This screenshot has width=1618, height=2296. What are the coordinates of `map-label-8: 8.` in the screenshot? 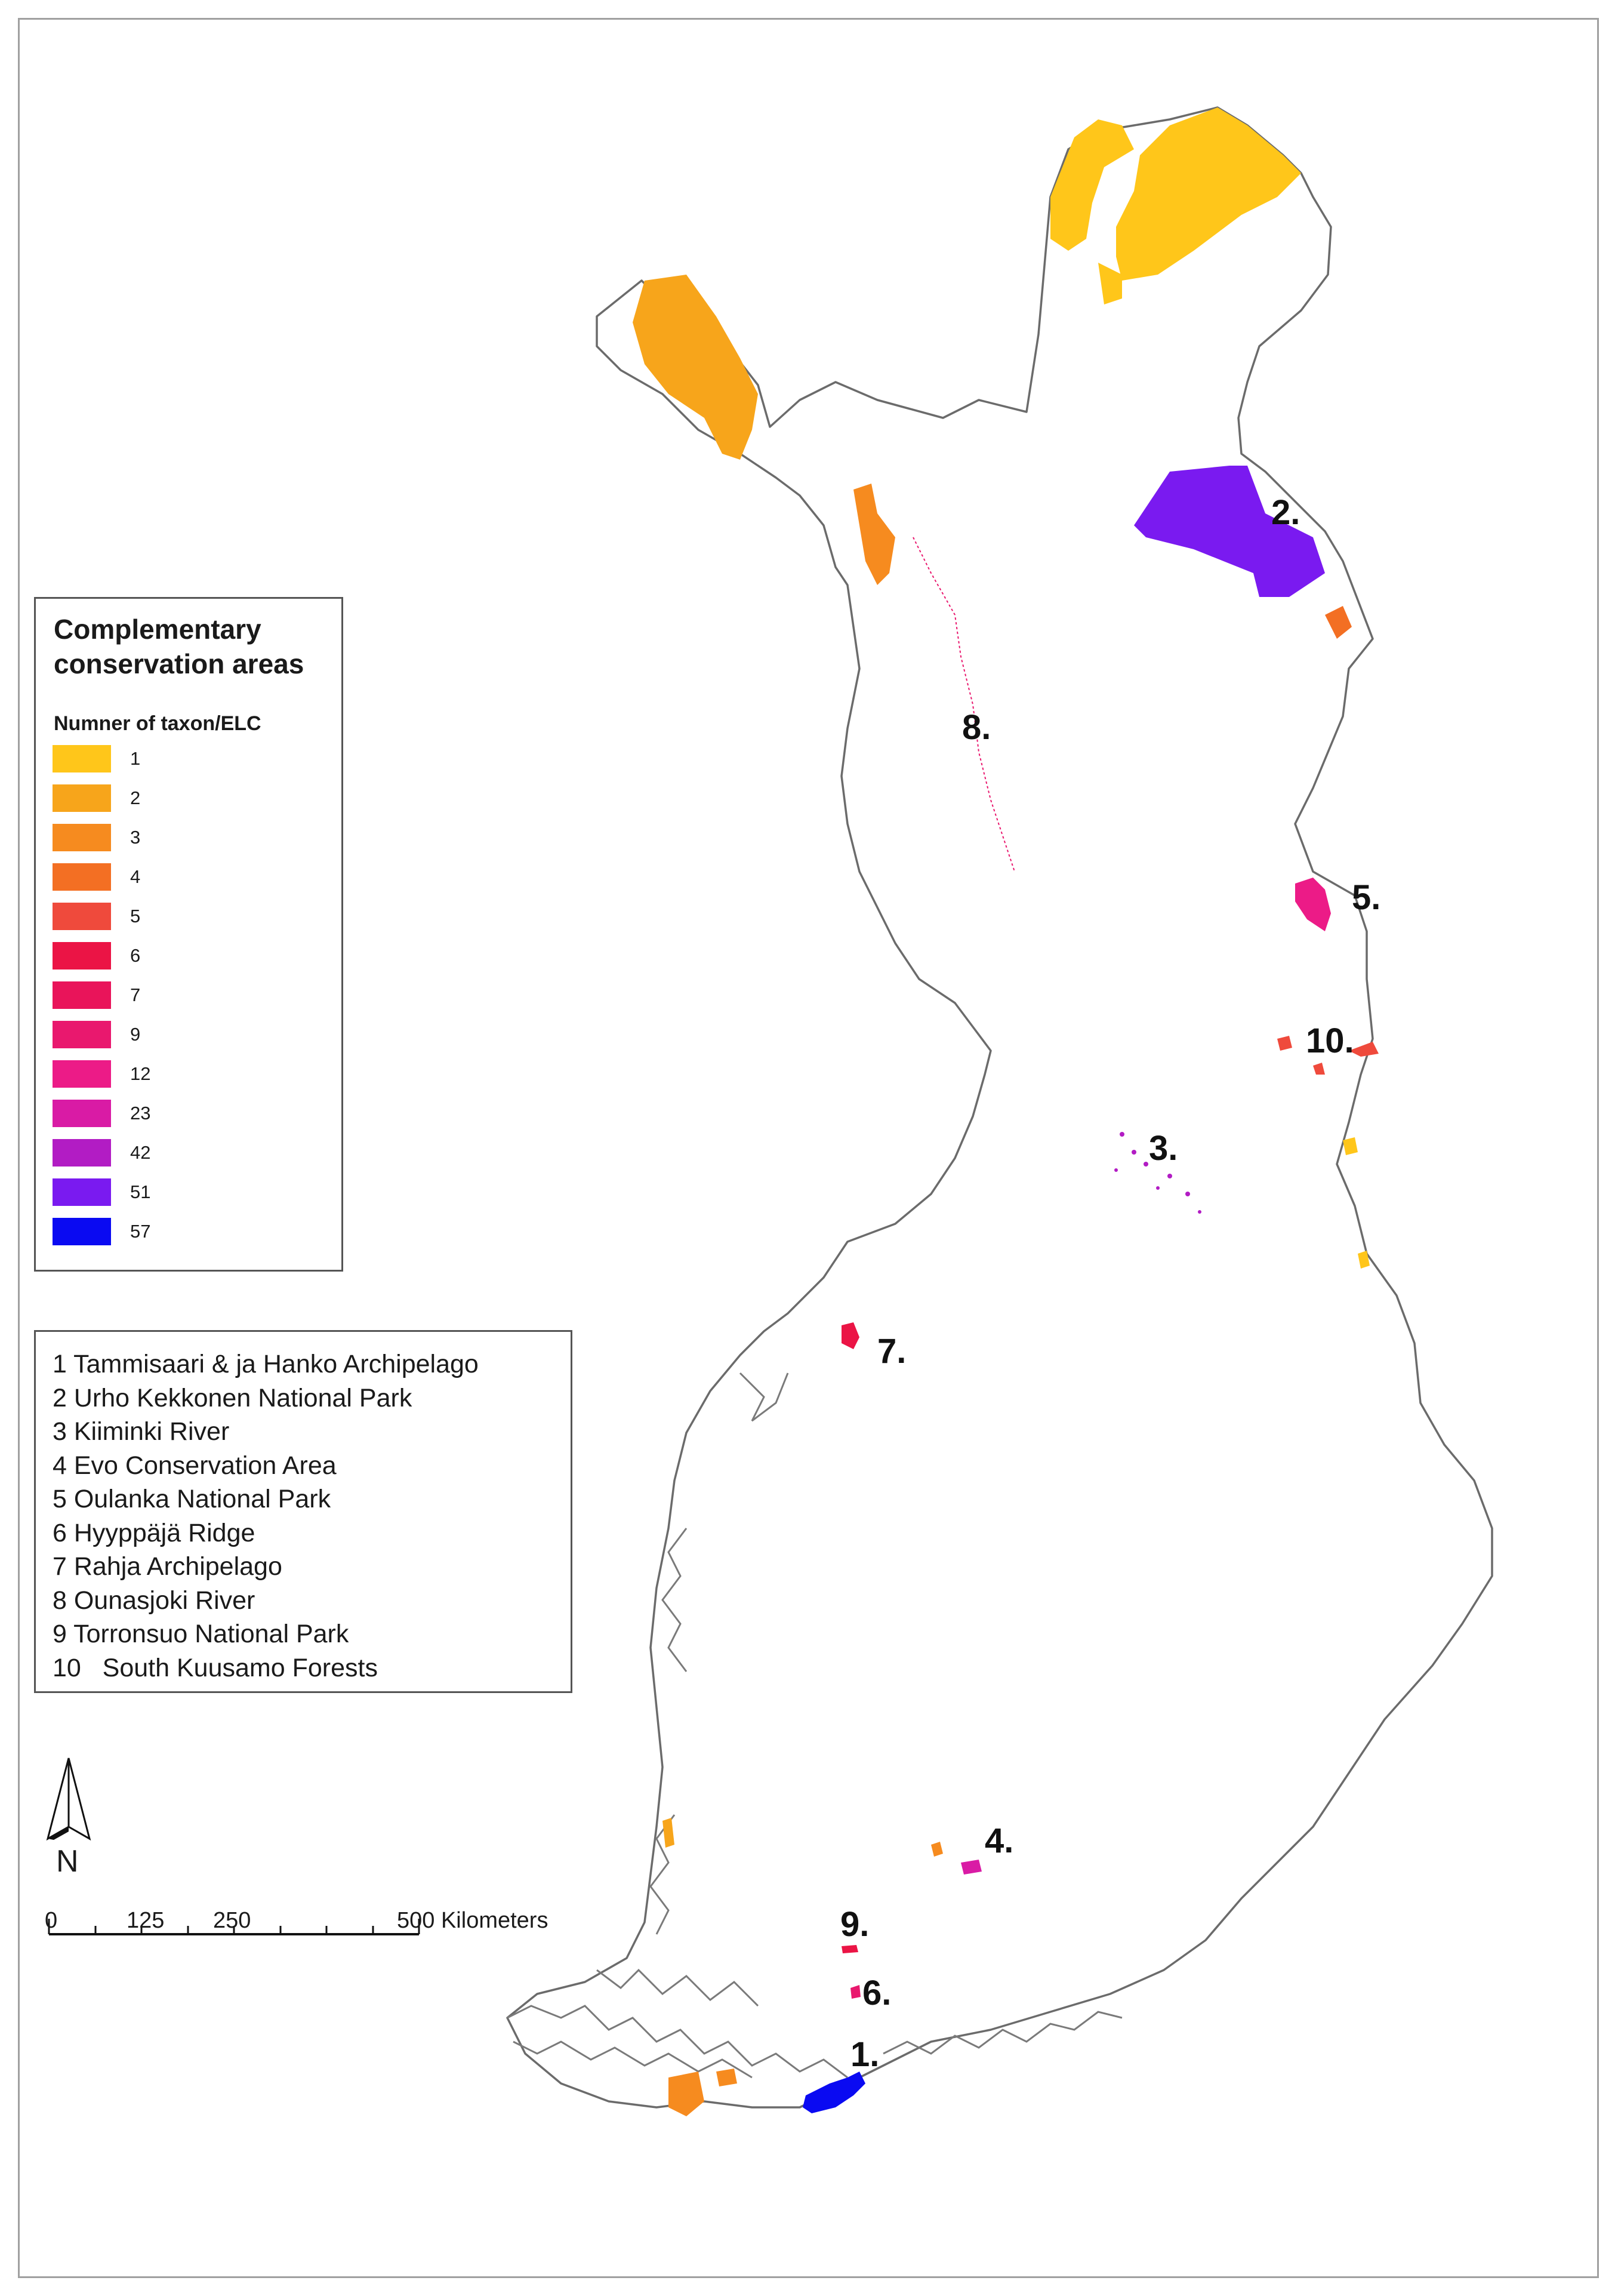 It's located at (976, 727).